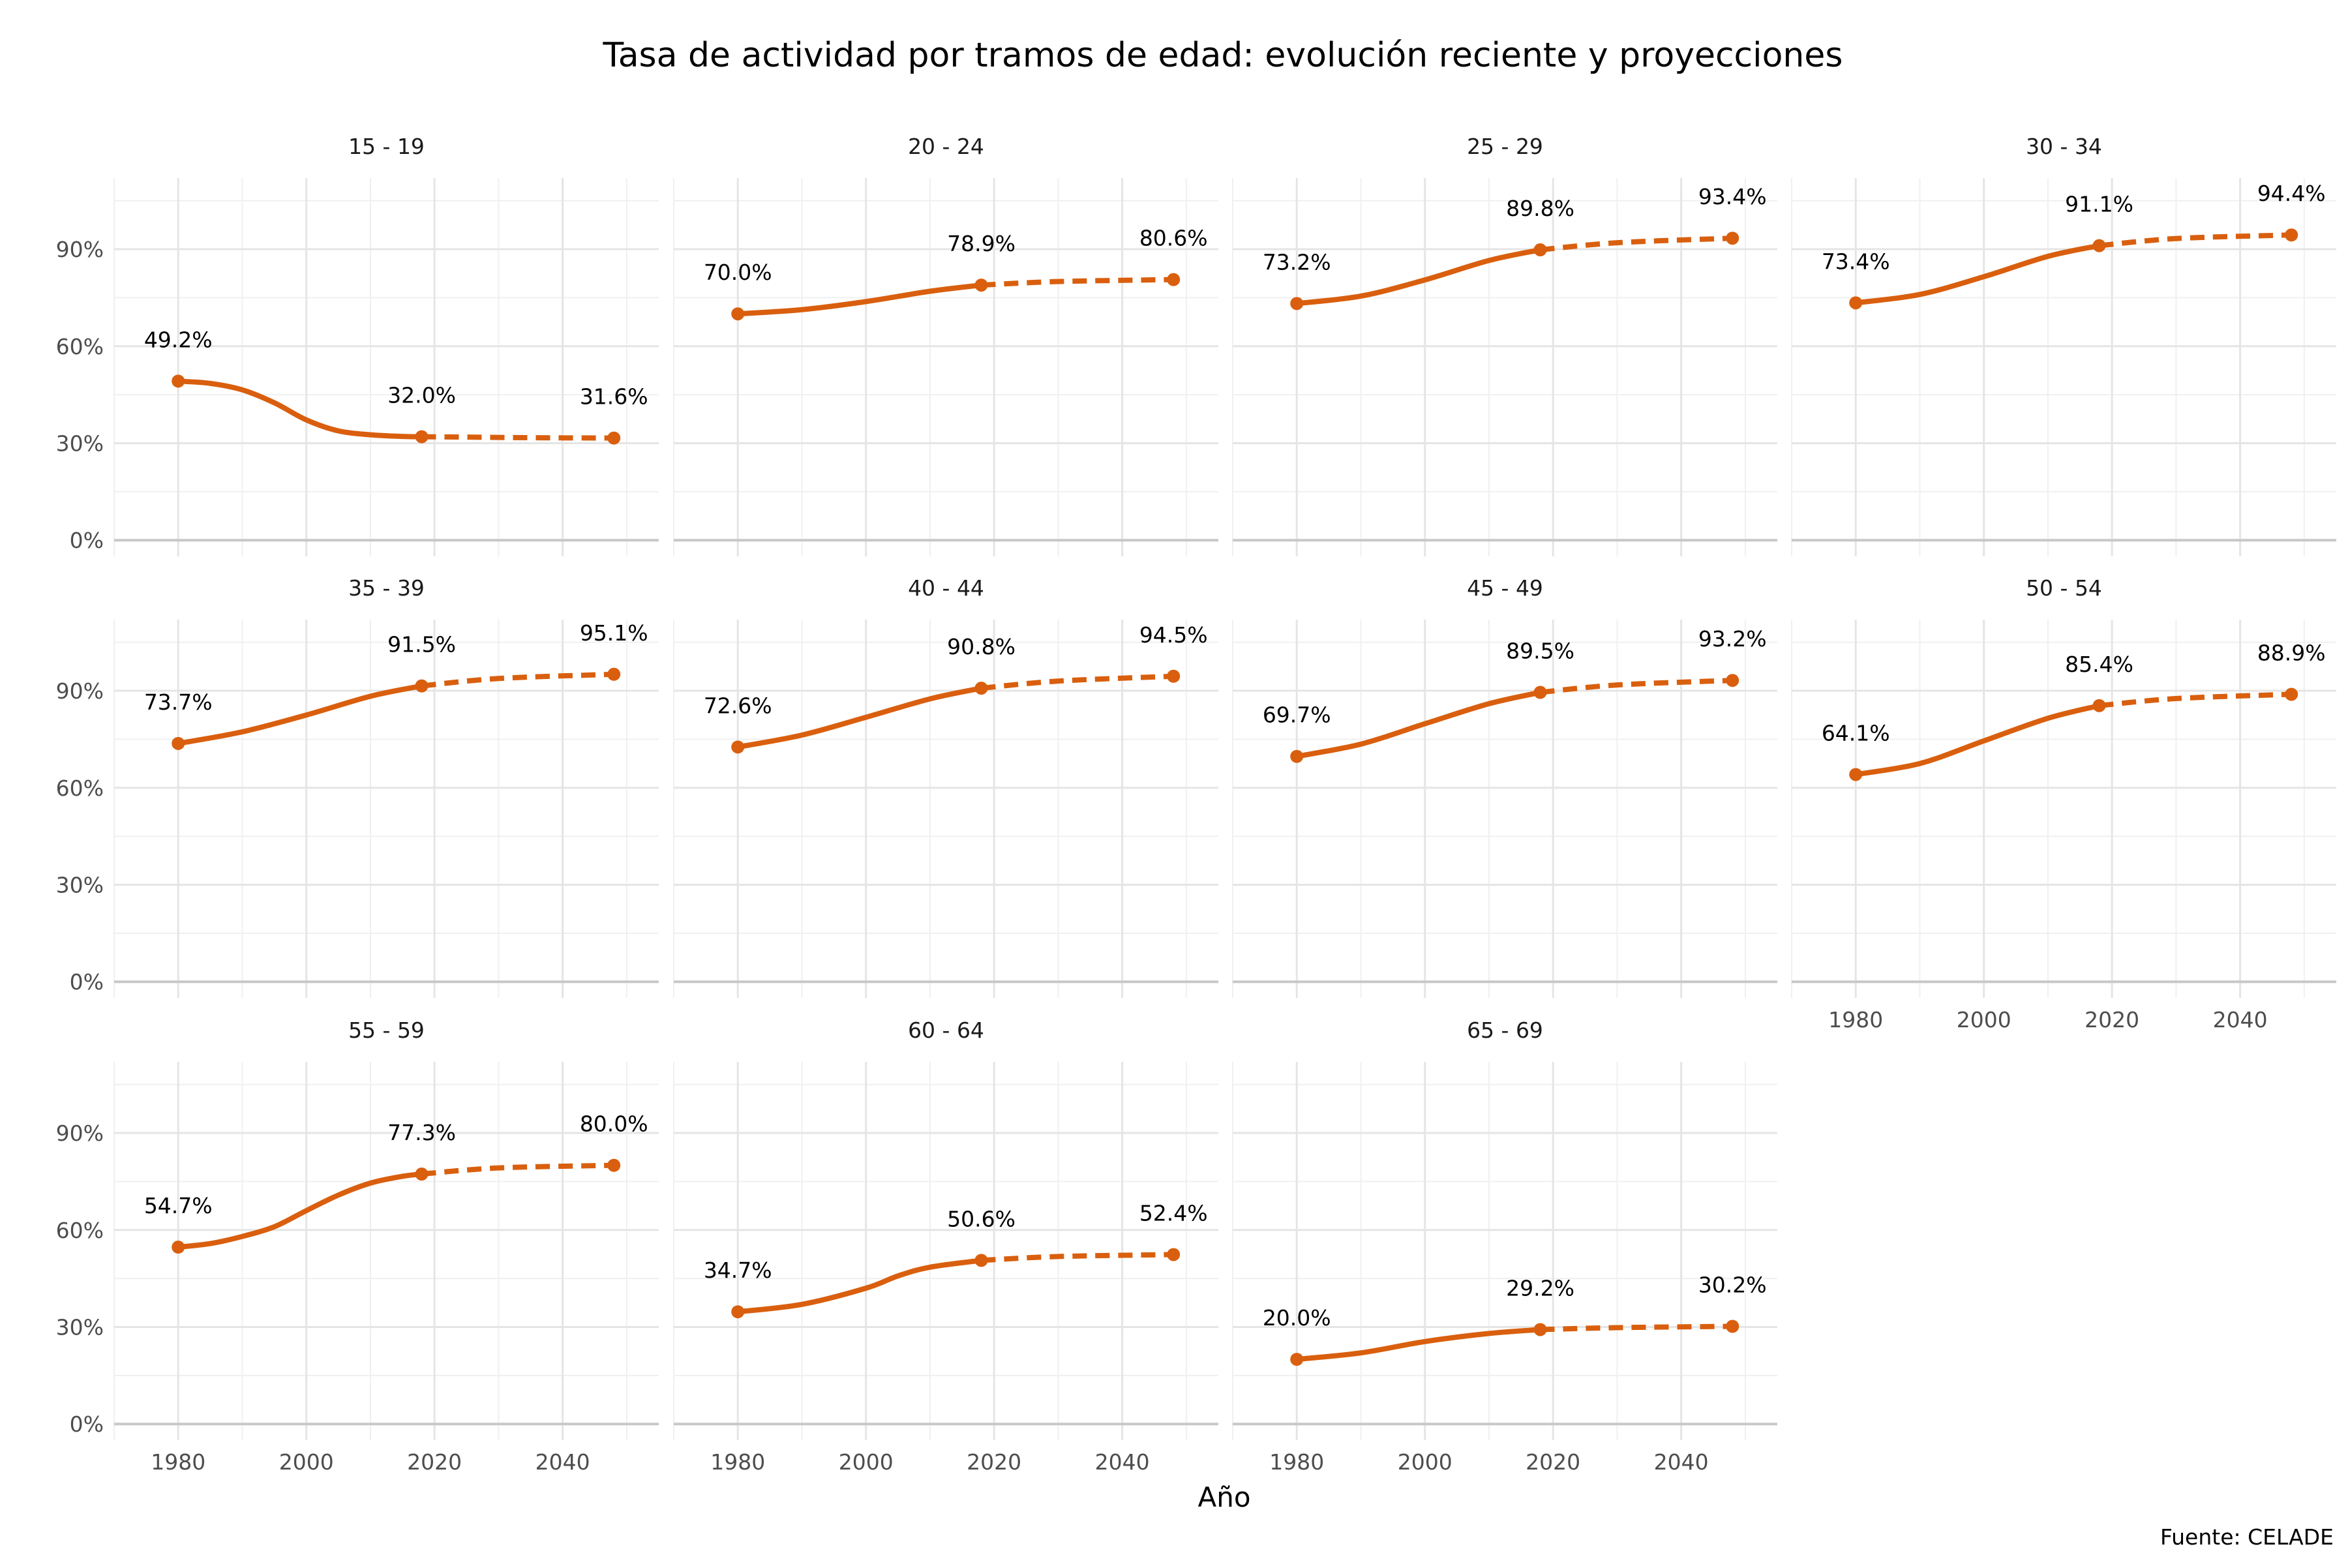  I want to click on panel-20-24: 20 - 24 70.0% 78.9% 80.6%, so click(946, 345).